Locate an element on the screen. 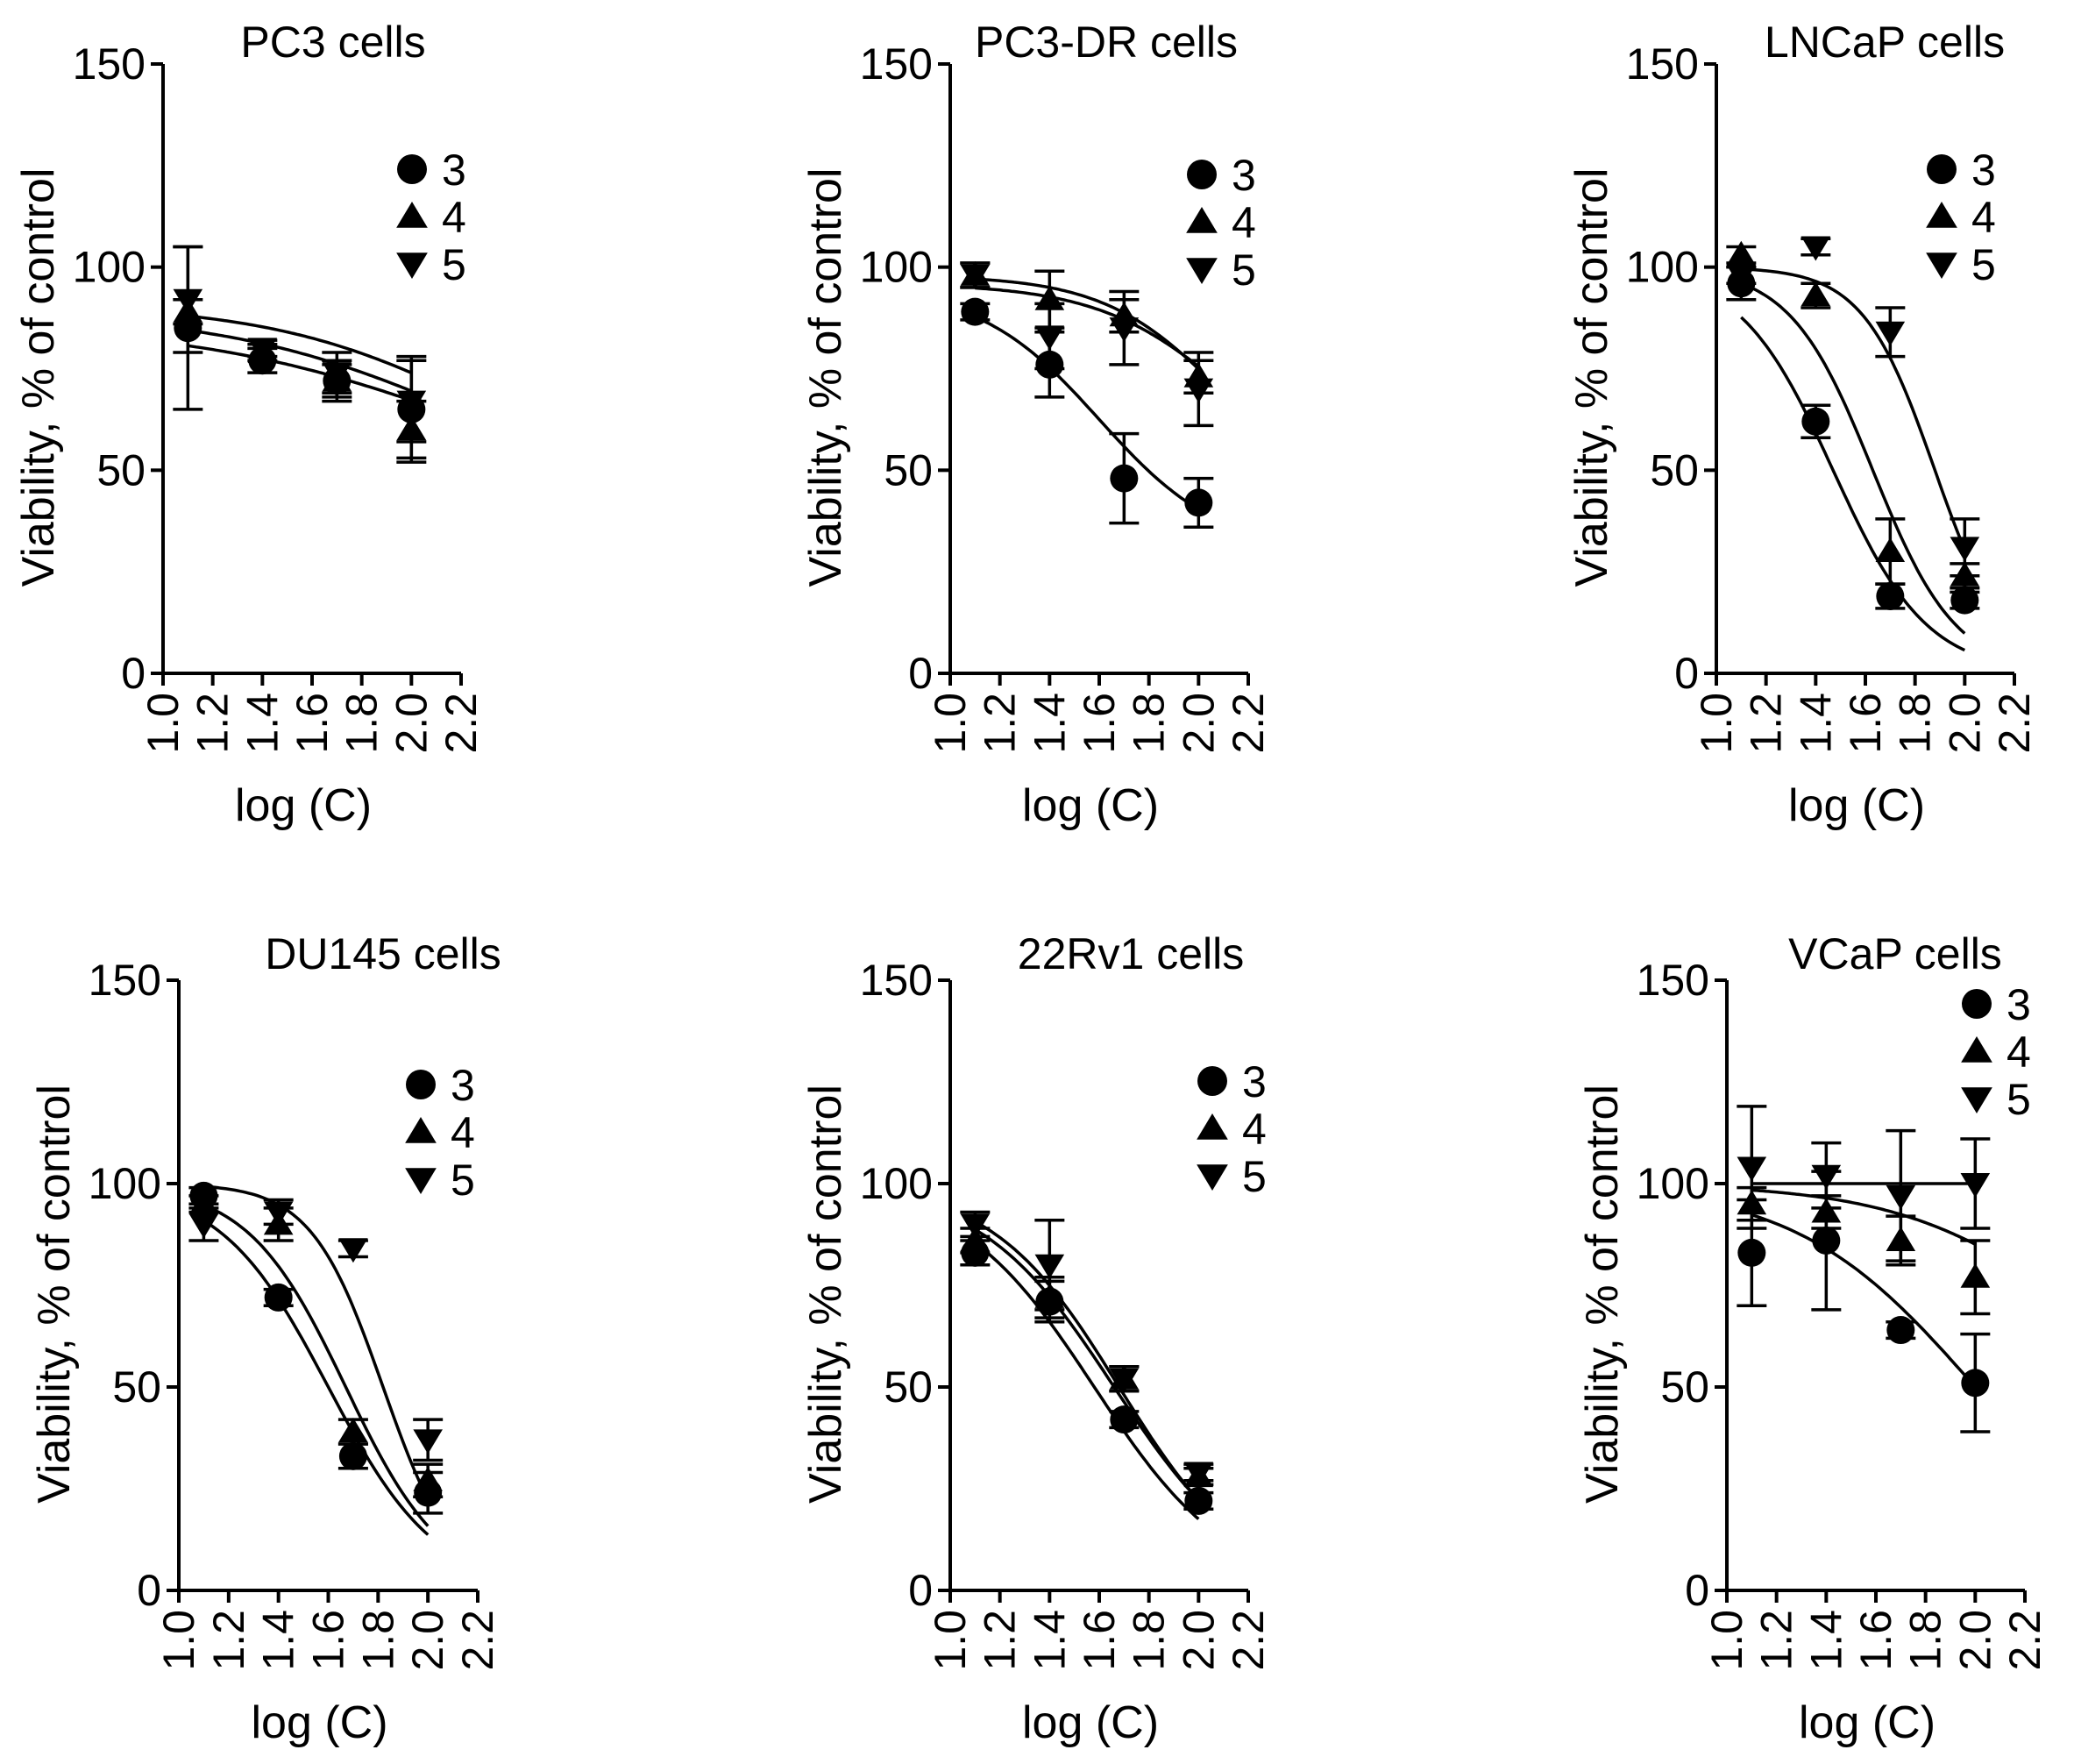 Image resolution: width=2074 pixels, height=1764 pixels. chart-title: PC3 cells is located at coordinates (332, 42).